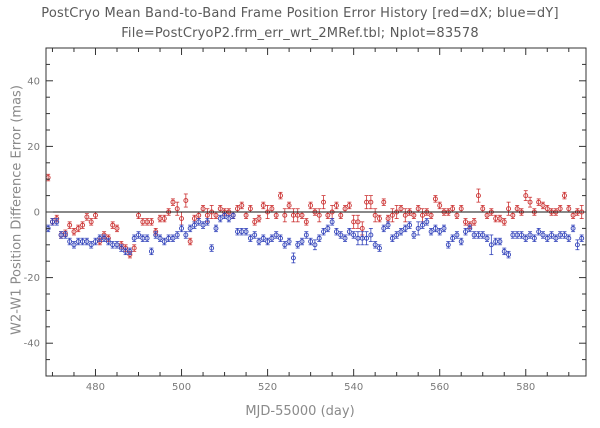 The image size is (600, 428). I want to click on x-tick-label: 580, so click(525, 387).